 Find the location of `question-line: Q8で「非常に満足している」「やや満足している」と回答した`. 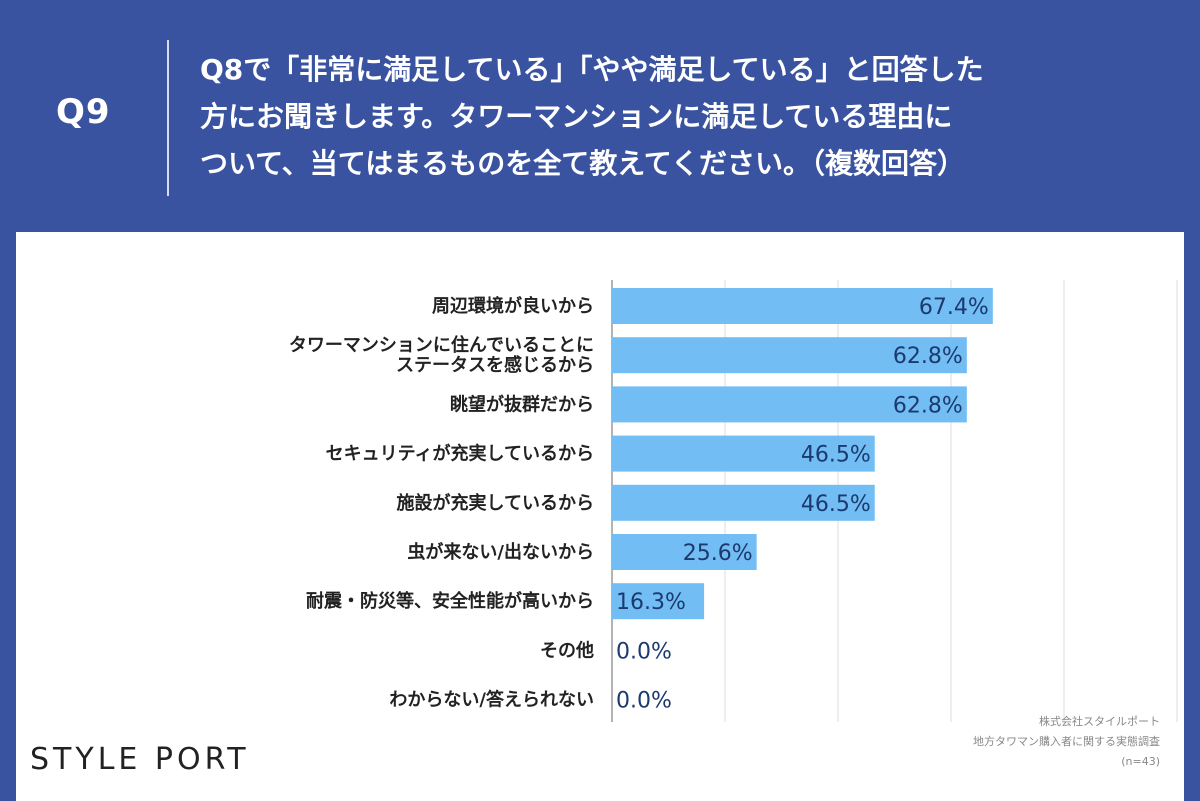

question-line: Q8で「非常に満足している」「やや満足している」と回答した is located at coordinates (592, 69).